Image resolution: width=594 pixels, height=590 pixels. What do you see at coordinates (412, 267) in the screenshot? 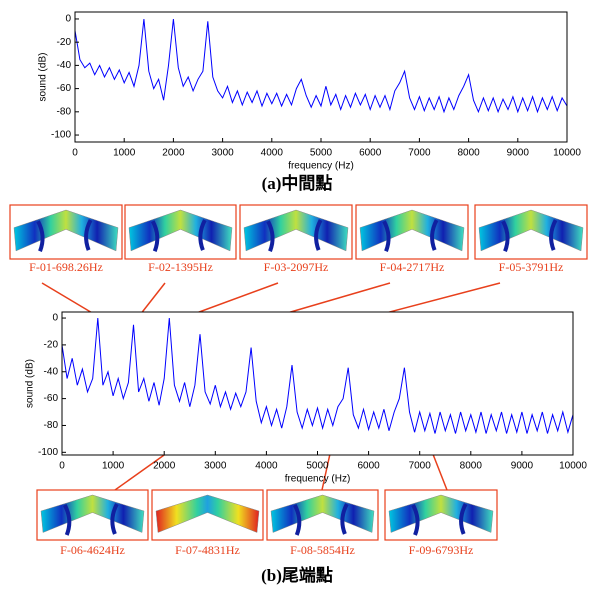
I see `mode-label: F-04-2717Hz` at bounding box center [412, 267].